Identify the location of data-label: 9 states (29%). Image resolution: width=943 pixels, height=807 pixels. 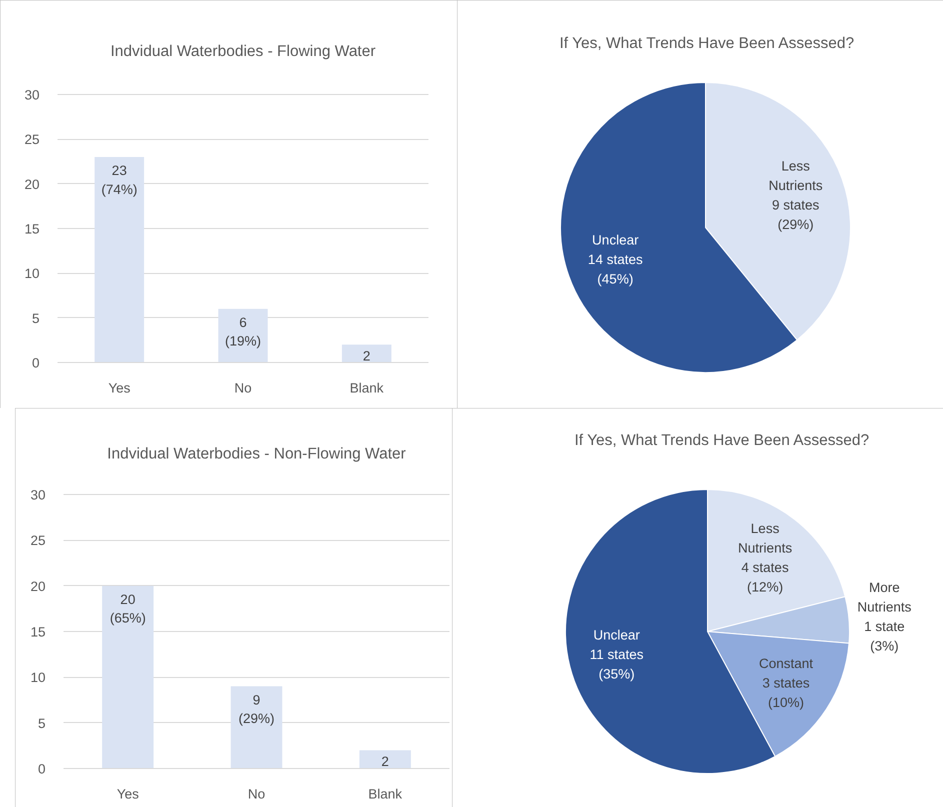
(796, 215).